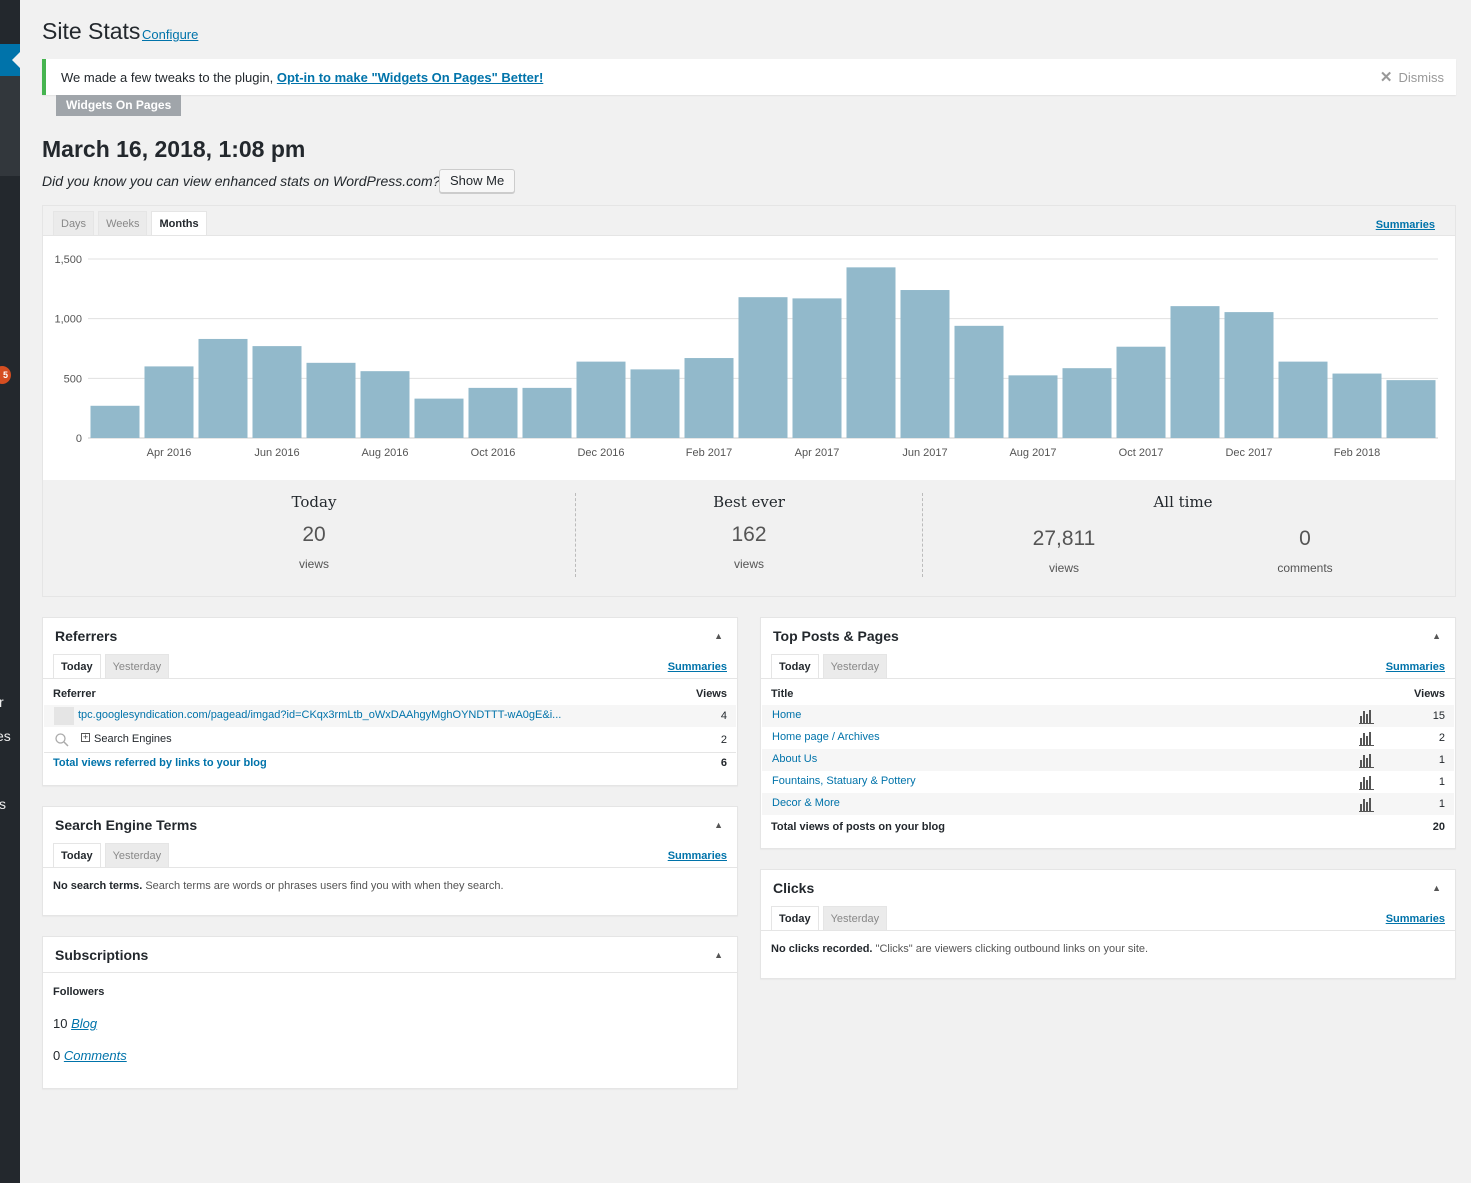  What do you see at coordinates (2, 702) in the screenshot?
I see `sidebar-item-fragment: r` at bounding box center [2, 702].